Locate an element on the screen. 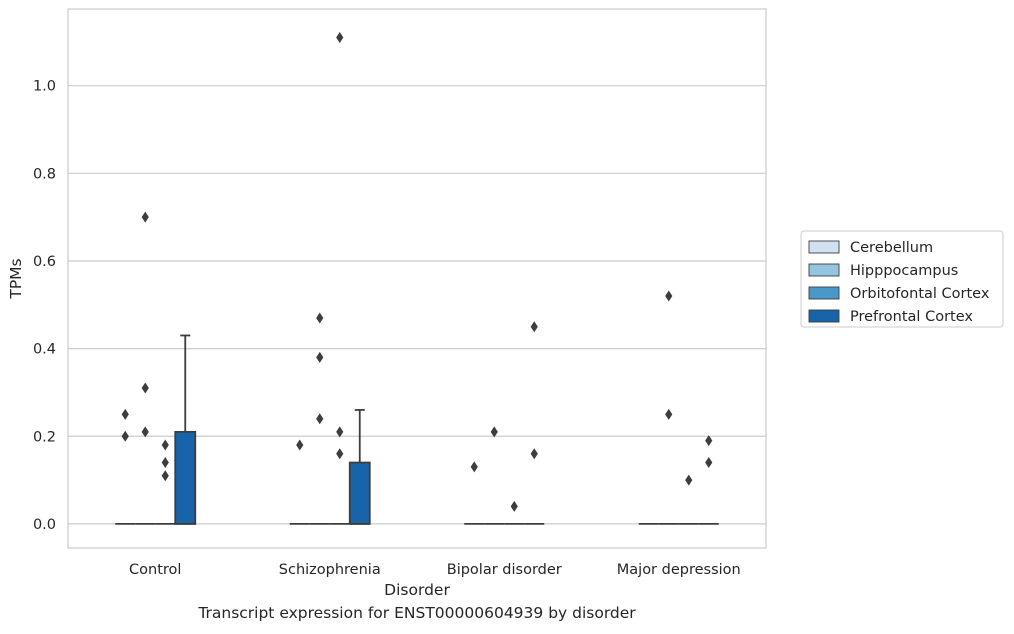 This screenshot has width=1014, height=634. legend-frame is located at coordinates (902, 279).